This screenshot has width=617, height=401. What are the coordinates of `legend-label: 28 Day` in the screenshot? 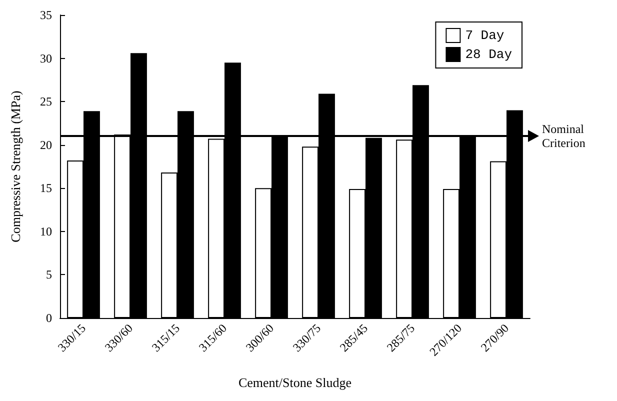 It's located at (488, 54).